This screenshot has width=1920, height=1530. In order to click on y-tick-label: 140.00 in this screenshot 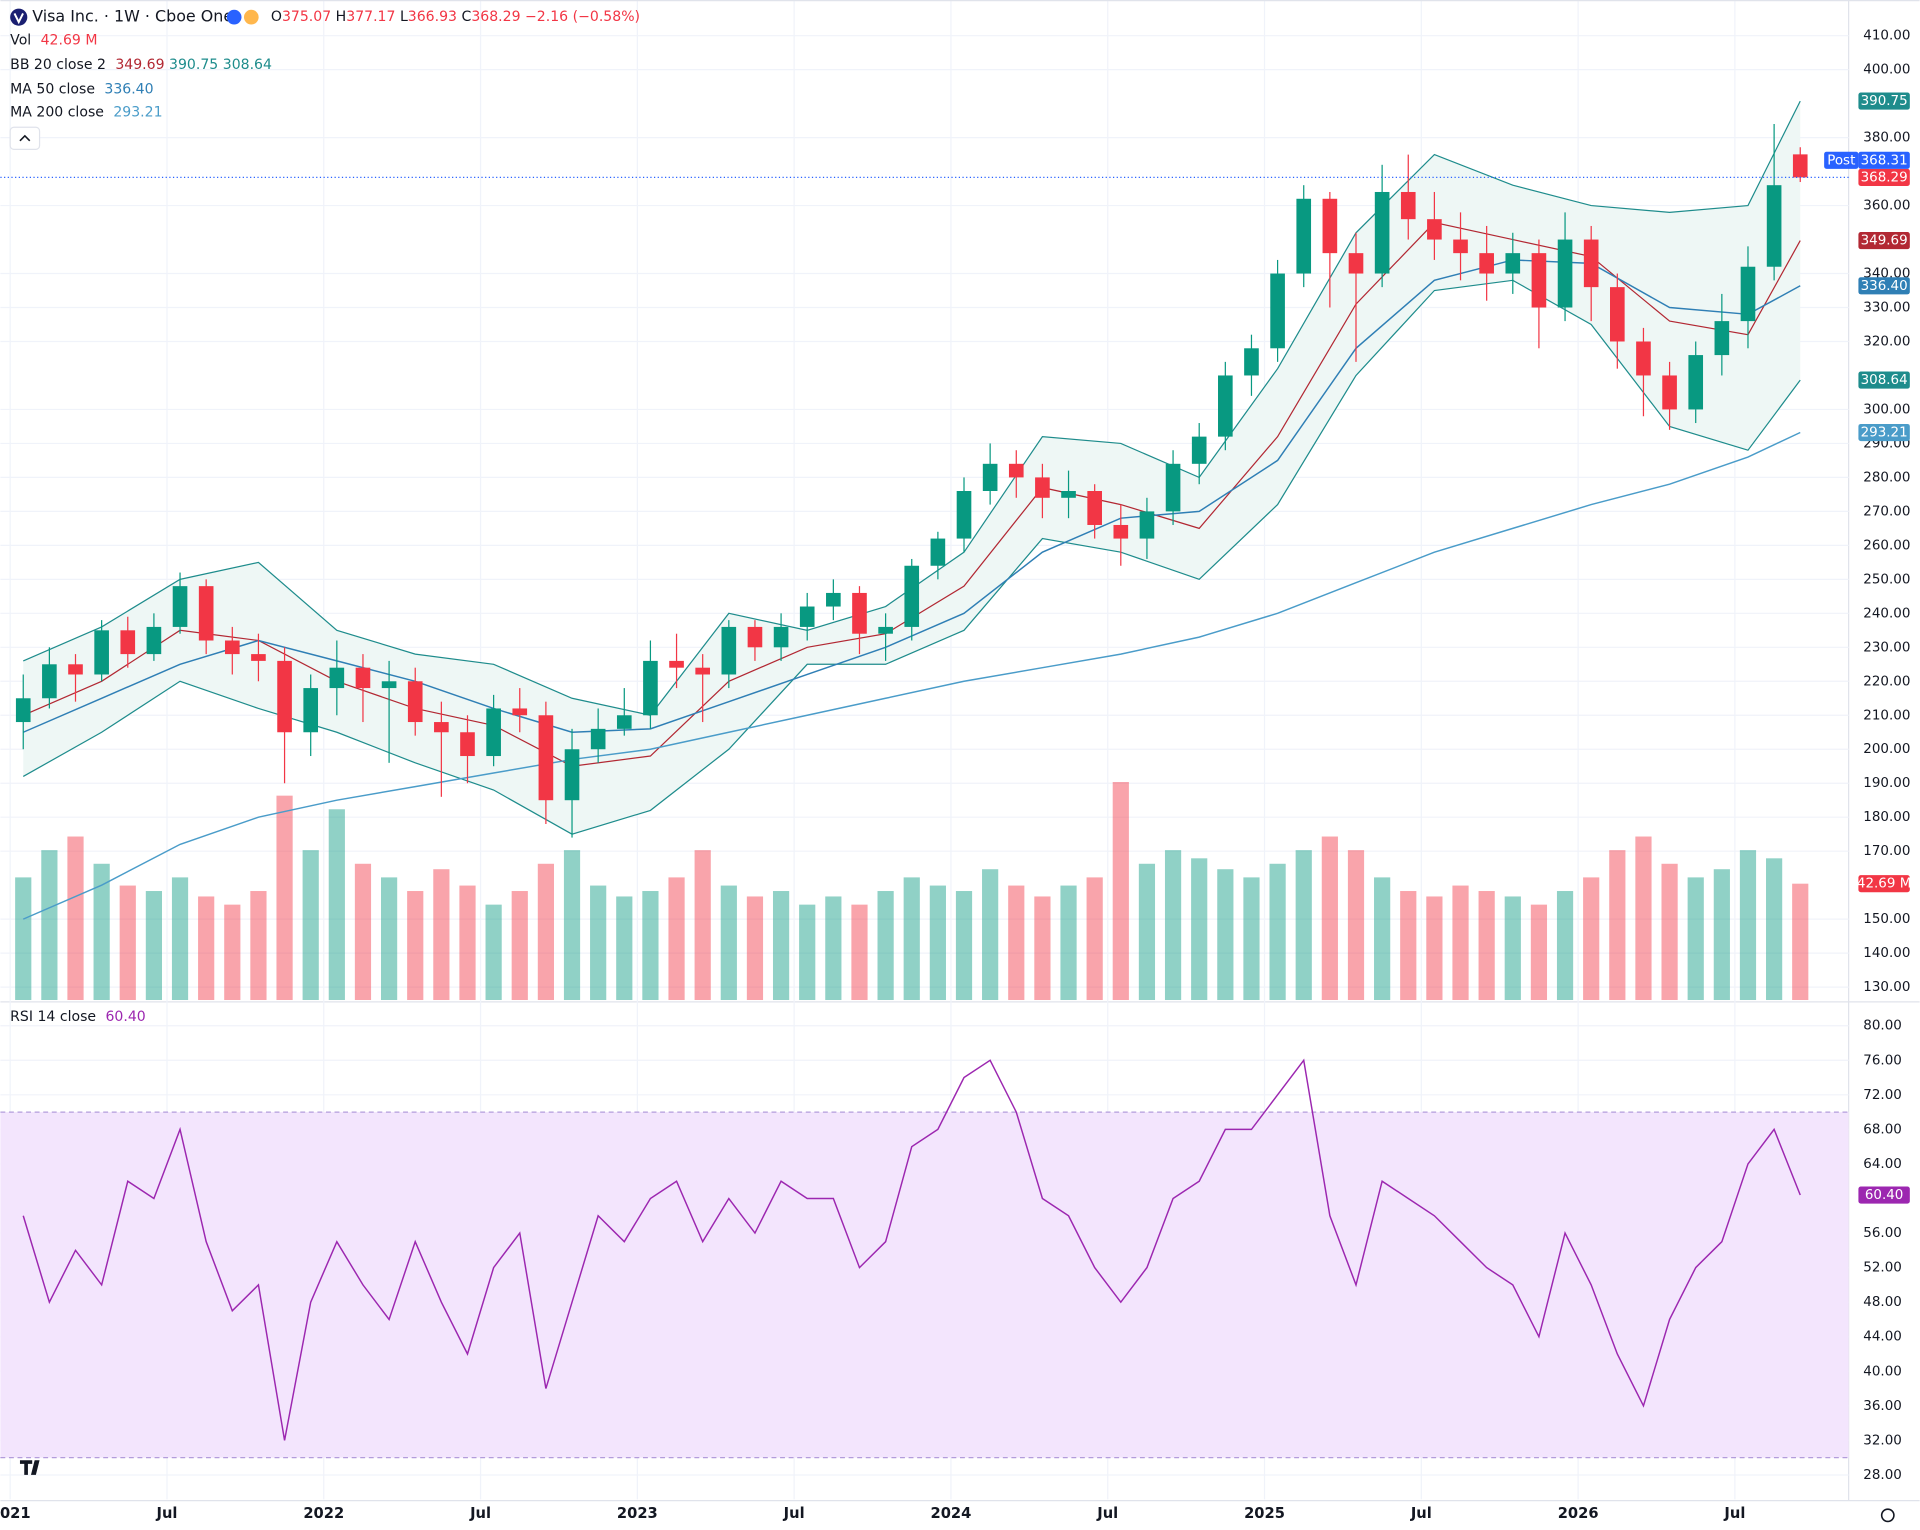, I will do `click(1886, 953)`.